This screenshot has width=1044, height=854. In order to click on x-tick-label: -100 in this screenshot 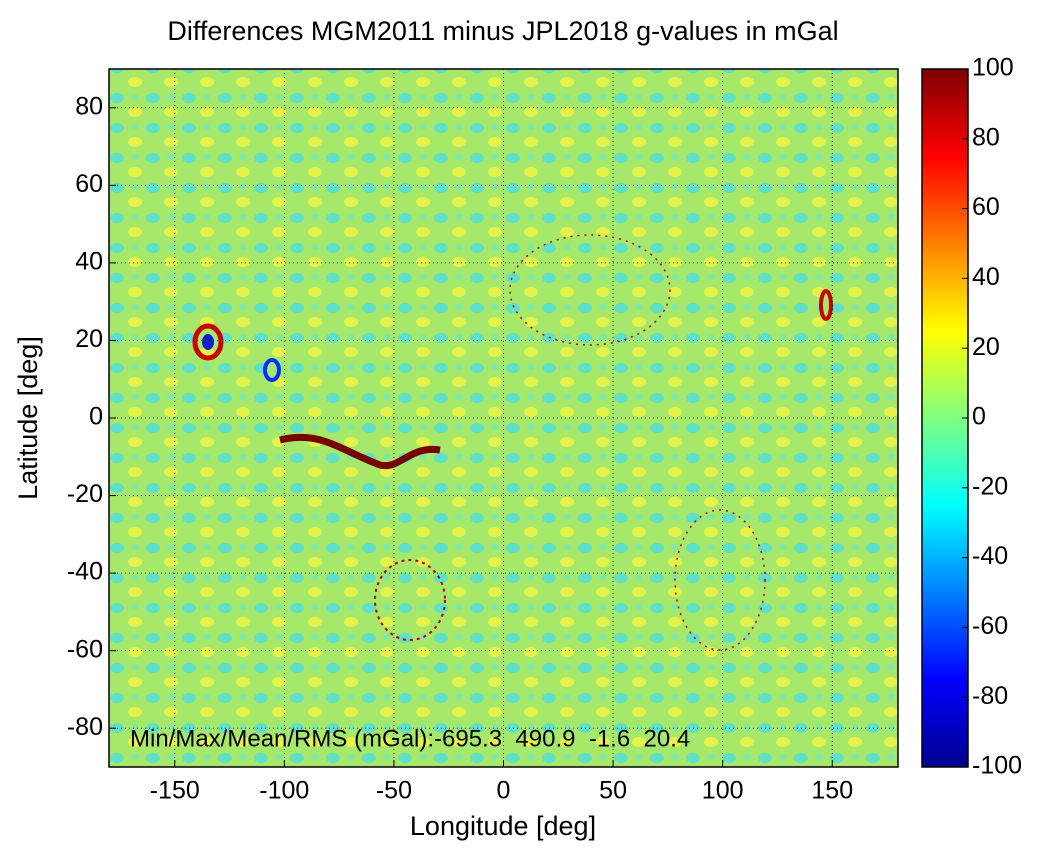, I will do `click(284, 791)`.